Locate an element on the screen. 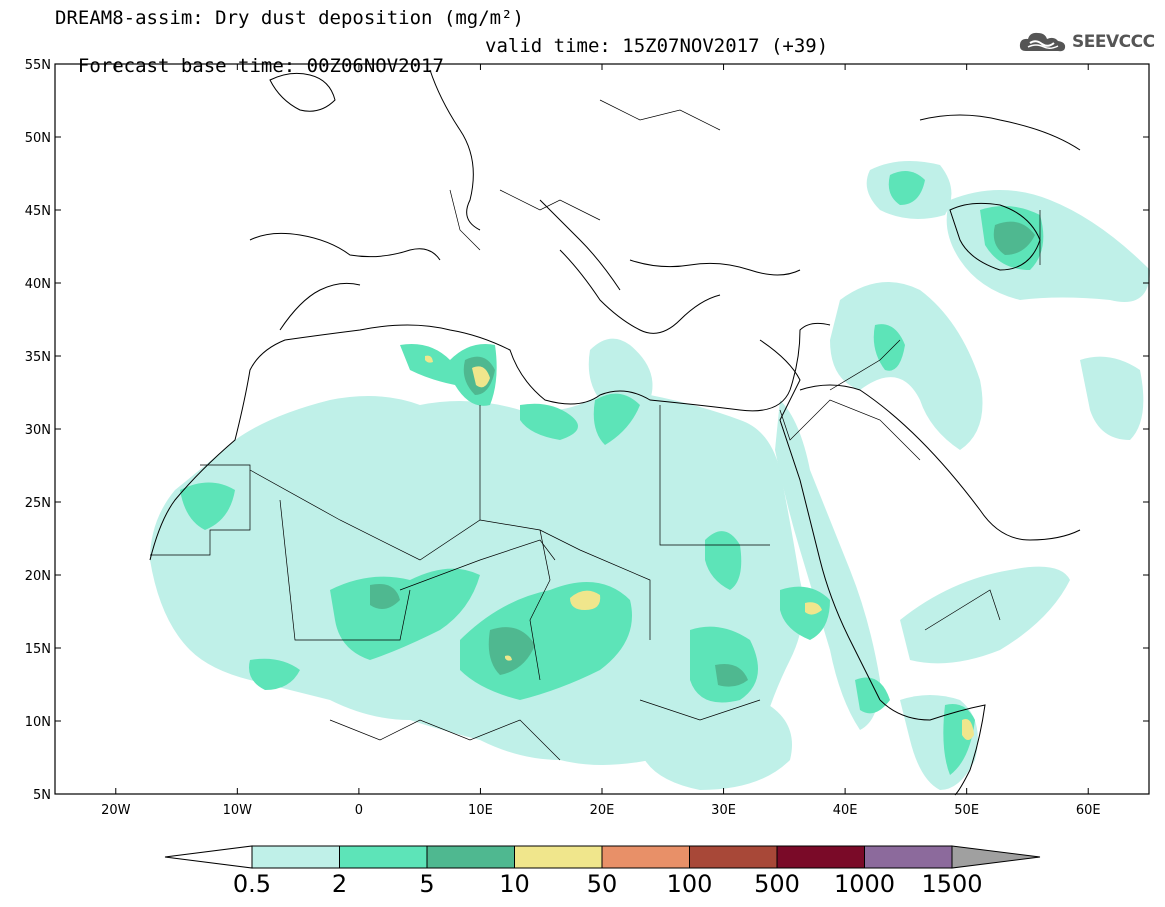  deposition-area-iraq is located at coordinates (889, 347).